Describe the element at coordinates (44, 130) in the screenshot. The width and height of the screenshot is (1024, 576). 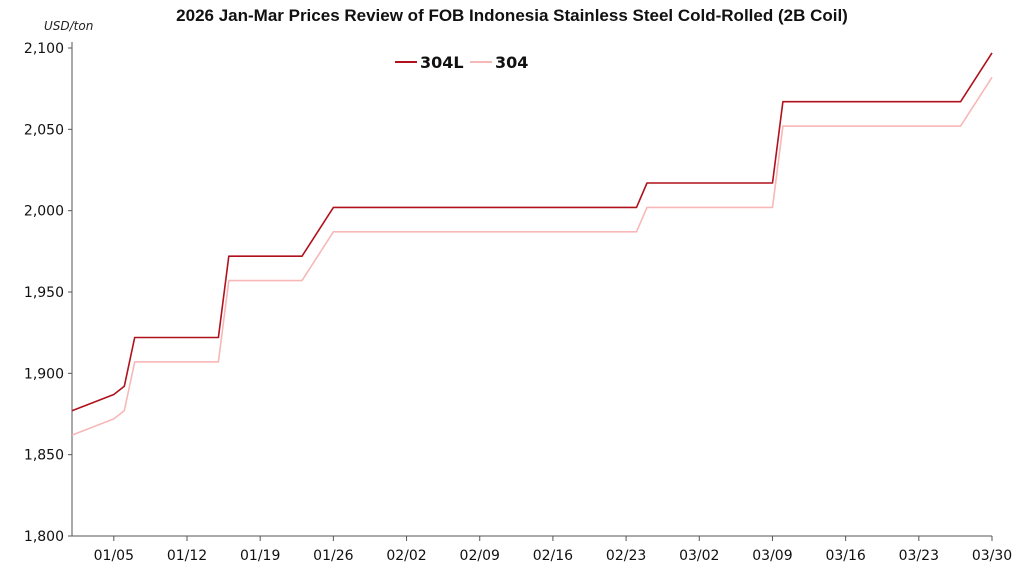
I see `y-tick-label: 2,050` at that location.